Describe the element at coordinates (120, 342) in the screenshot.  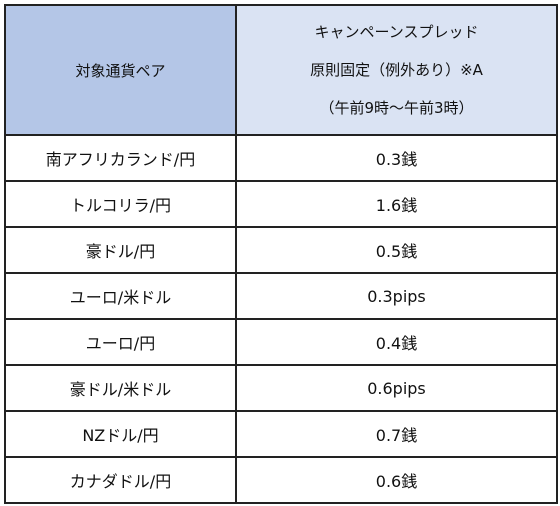
I see `pair-cell: ユーロ/円` at that location.